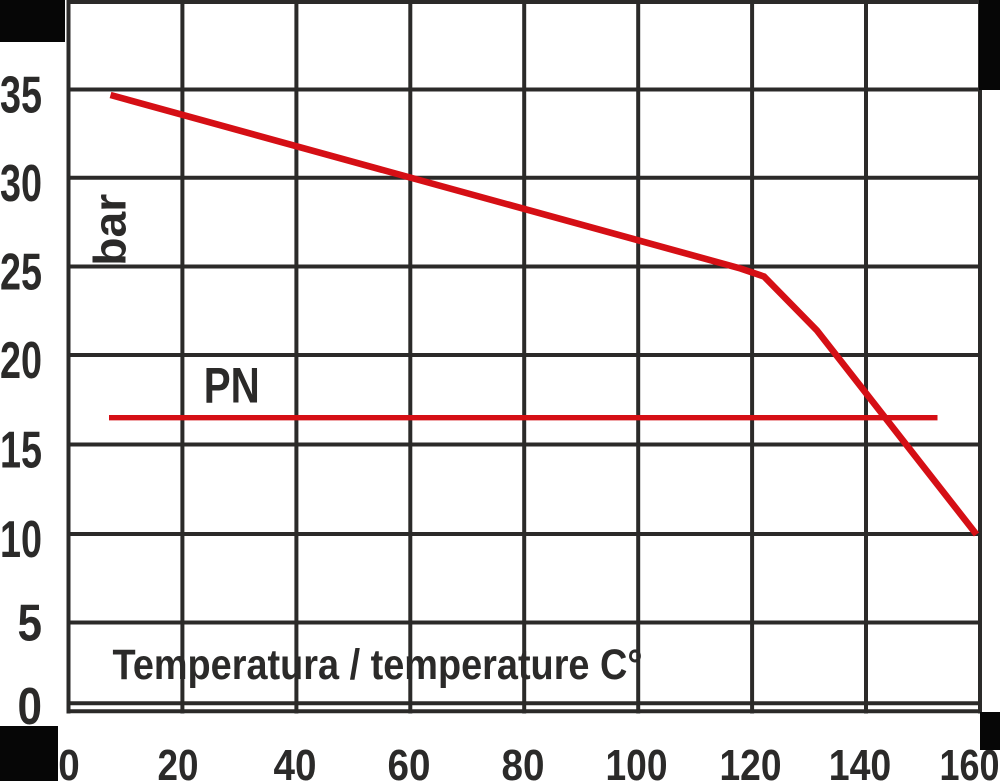 This screenshot has height=781, width=1000. Describe the element at coordinates (637, 761) in the screenshot. I see `svg-text: 100` at that location.